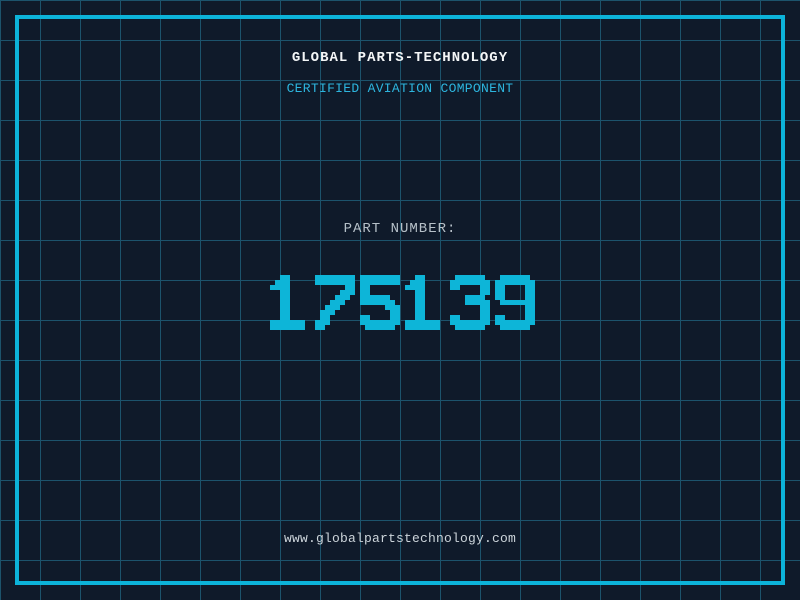 Image resolution: width=800 pixels, height=600 pixels. Describe the element at coordinates (400, 88) in the screenshot. I see `certification-label: CERTIFIED AVIATION COMPONENT` at that location.